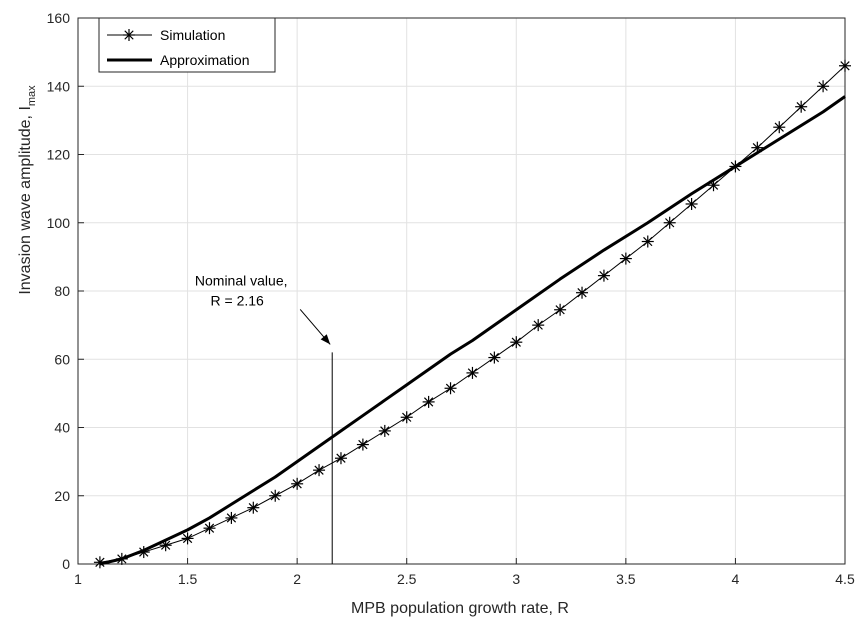  What do you see at coordinates (325, 339) in the screenshot?
I see `annotation-arrowhead` at bounding box center [325, 339].